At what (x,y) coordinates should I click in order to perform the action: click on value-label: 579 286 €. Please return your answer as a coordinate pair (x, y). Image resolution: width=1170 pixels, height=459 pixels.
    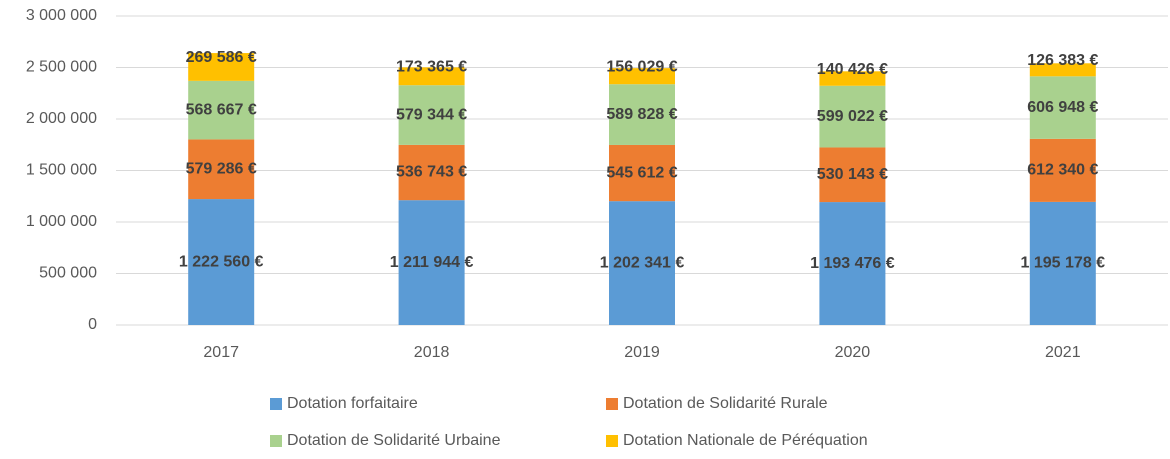
    Looking at the image, I should click on (221, 168).